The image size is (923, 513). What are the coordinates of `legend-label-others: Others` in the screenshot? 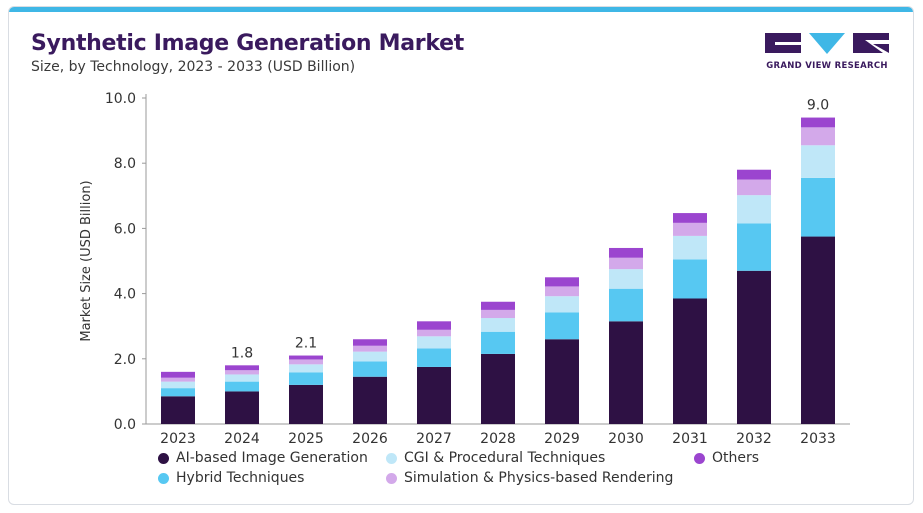 It's located at (736, 458).